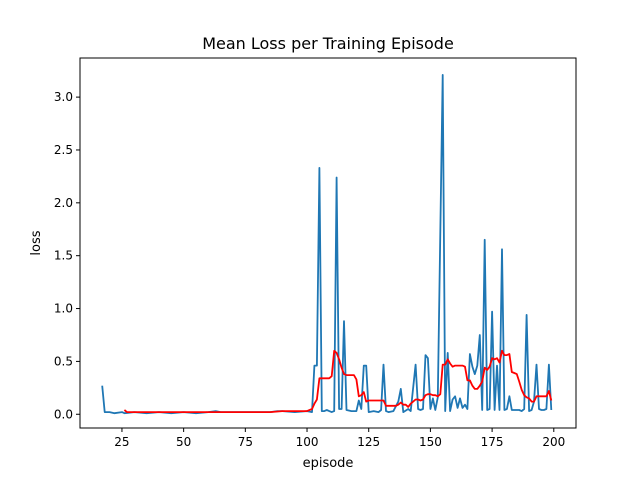 The height and width of the screenshot is (480, 640). Describe the element at coordinates (63, 203) in the screenshot. I see `y-tick-label: 2.0` at that location.